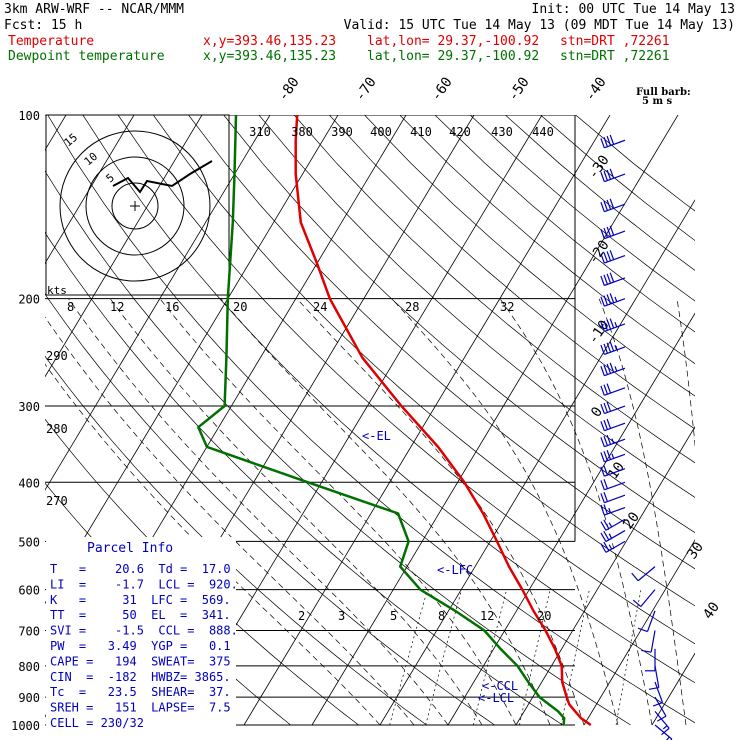 The width and height of the screenshot is (740, 740). I want to click on parcel-info-row: T = 20.6 Td = 17.0, so click(140, 569).